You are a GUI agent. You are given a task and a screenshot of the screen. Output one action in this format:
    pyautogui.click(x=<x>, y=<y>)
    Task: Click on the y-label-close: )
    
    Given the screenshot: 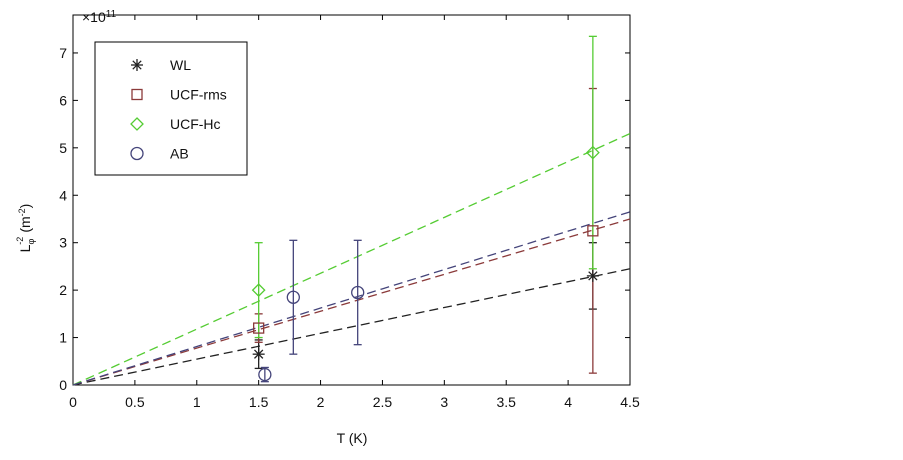 What is the action you would take?
    pyautogui.click(x=25, y=206)
    